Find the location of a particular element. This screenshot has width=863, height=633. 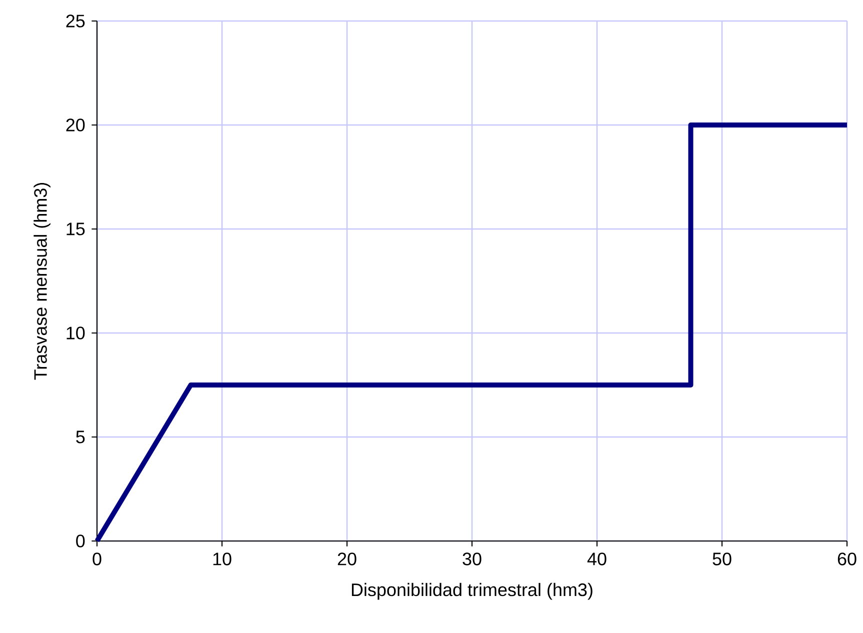

y-tick-label: 0 is located at coordinates (80, 541).